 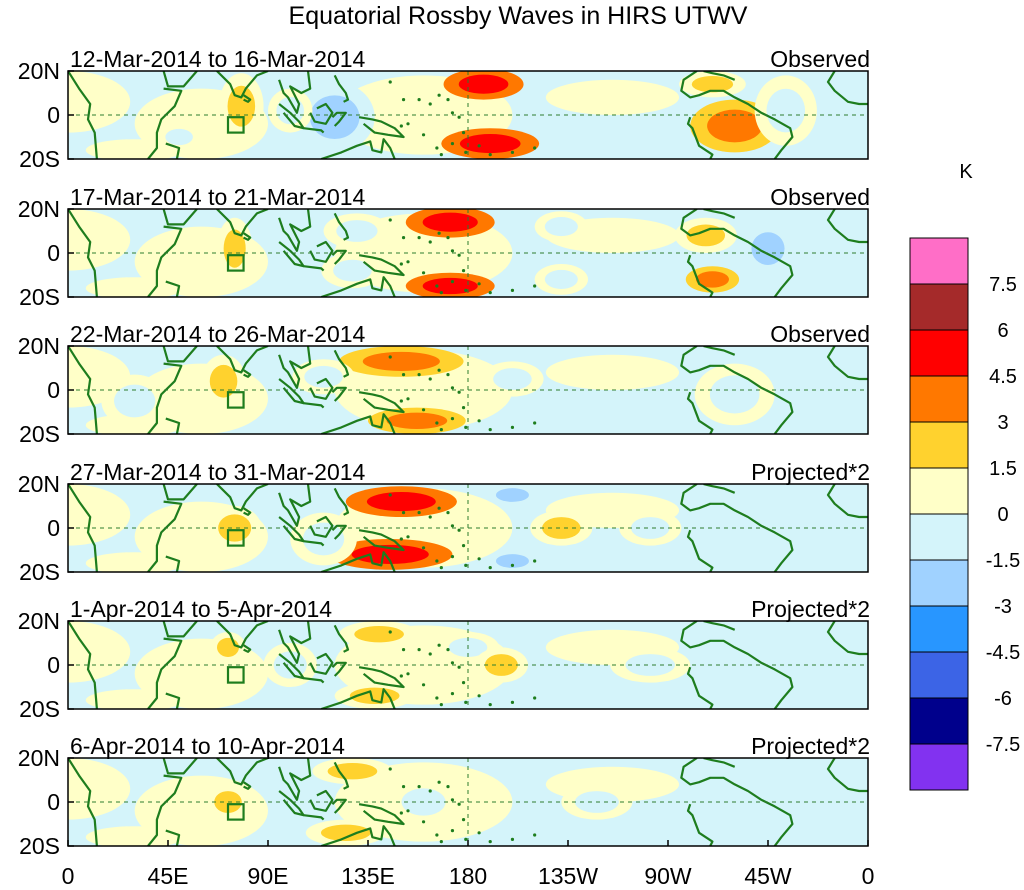 I want to click on x-axis: 0 45E 90E 135E 180 135W 90W 45W 0, so click(x=468, y=864).